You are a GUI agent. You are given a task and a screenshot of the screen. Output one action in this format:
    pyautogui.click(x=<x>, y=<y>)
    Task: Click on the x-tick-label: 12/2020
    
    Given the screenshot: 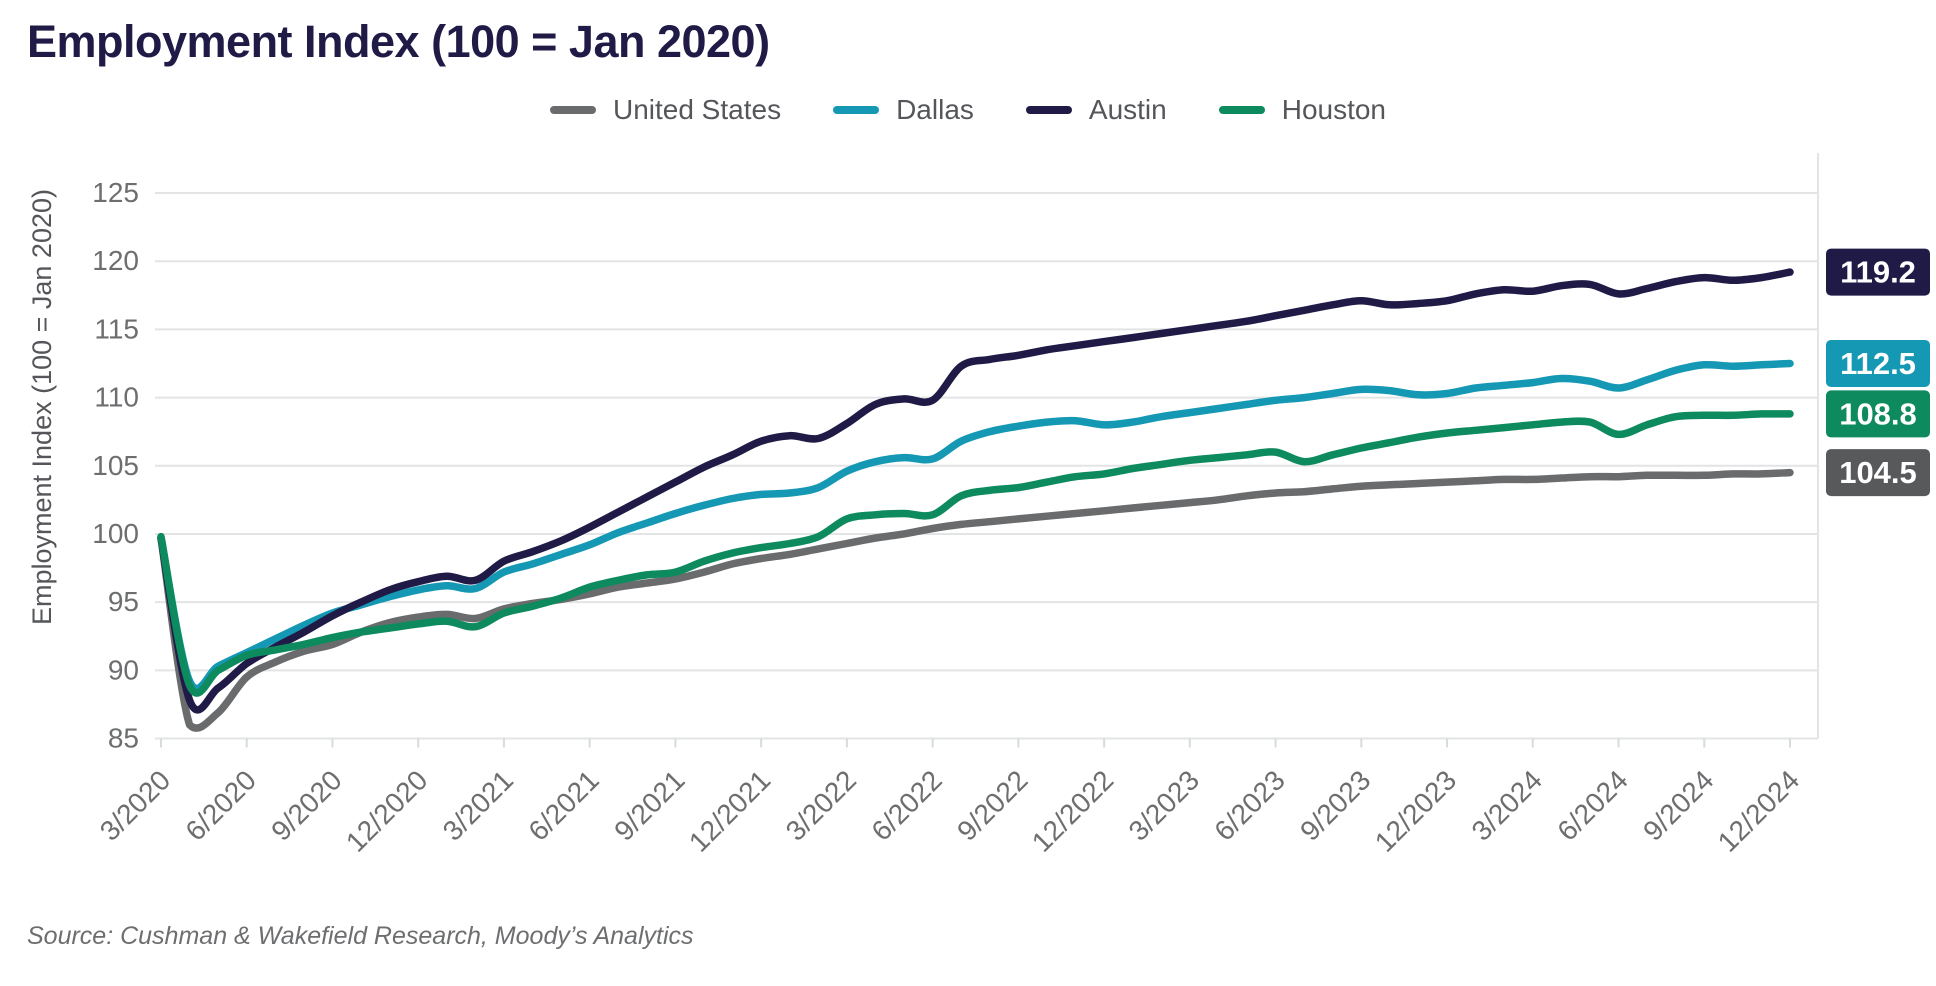 What is the action you would take?
    pyautogui.click(x=386, y=810)
    